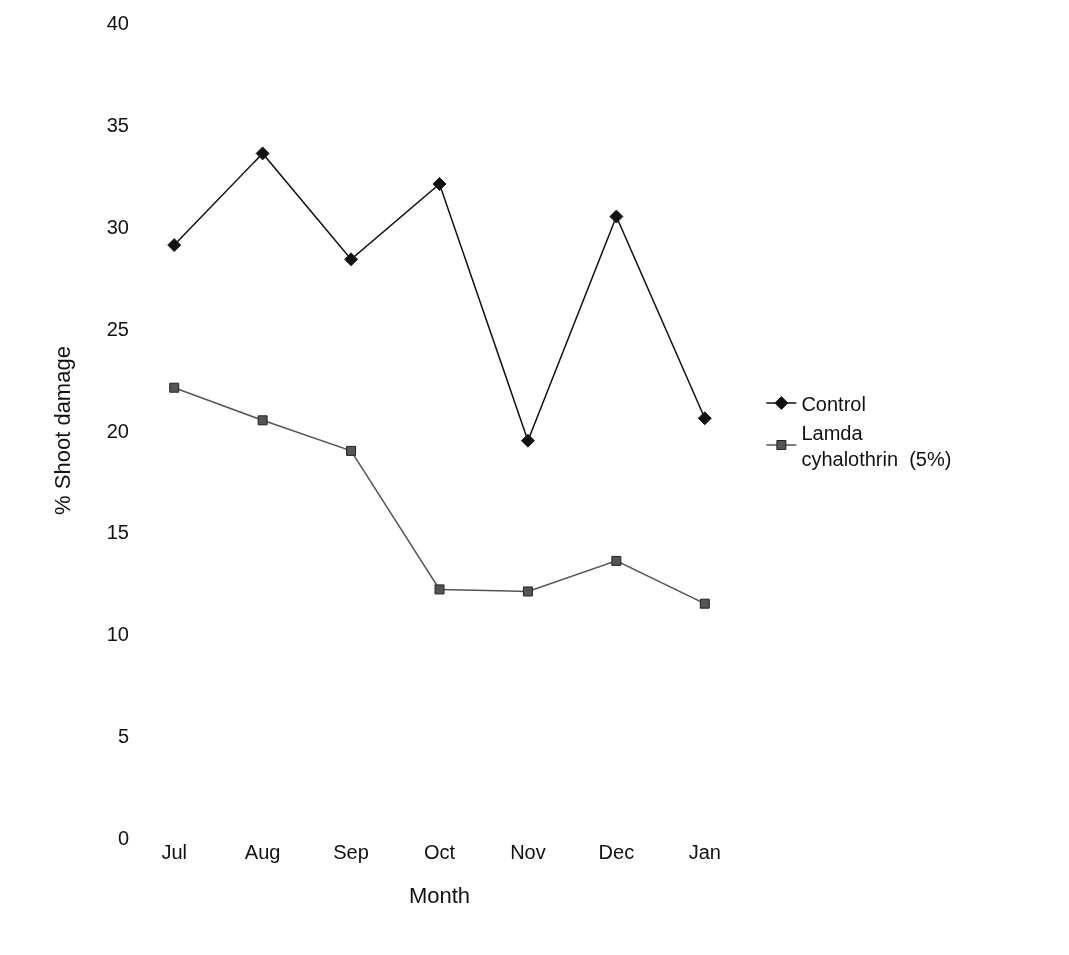 The height and width of the screenshot is (955, 1069). Describe the element at coordinates (704, 852) in the screenshot. I see `x-tick-label: Jan` at that location.